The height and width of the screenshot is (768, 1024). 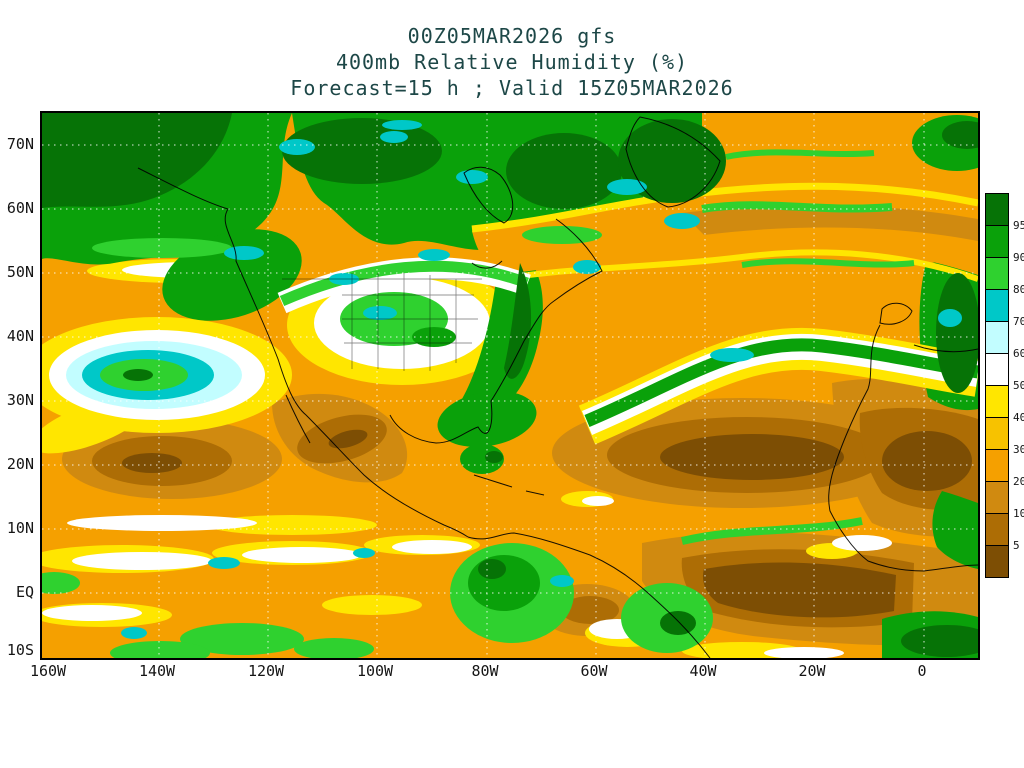 I want to click on lat-label: 40N, so click(x=20, y=336).